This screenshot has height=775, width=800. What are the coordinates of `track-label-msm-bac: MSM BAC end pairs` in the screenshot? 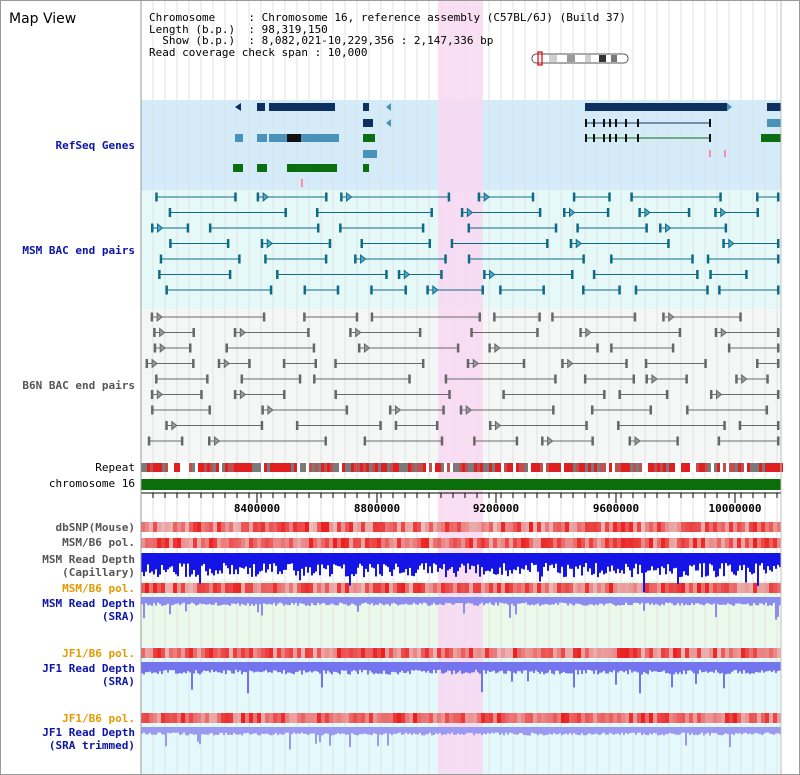 It's located at (78, 250).